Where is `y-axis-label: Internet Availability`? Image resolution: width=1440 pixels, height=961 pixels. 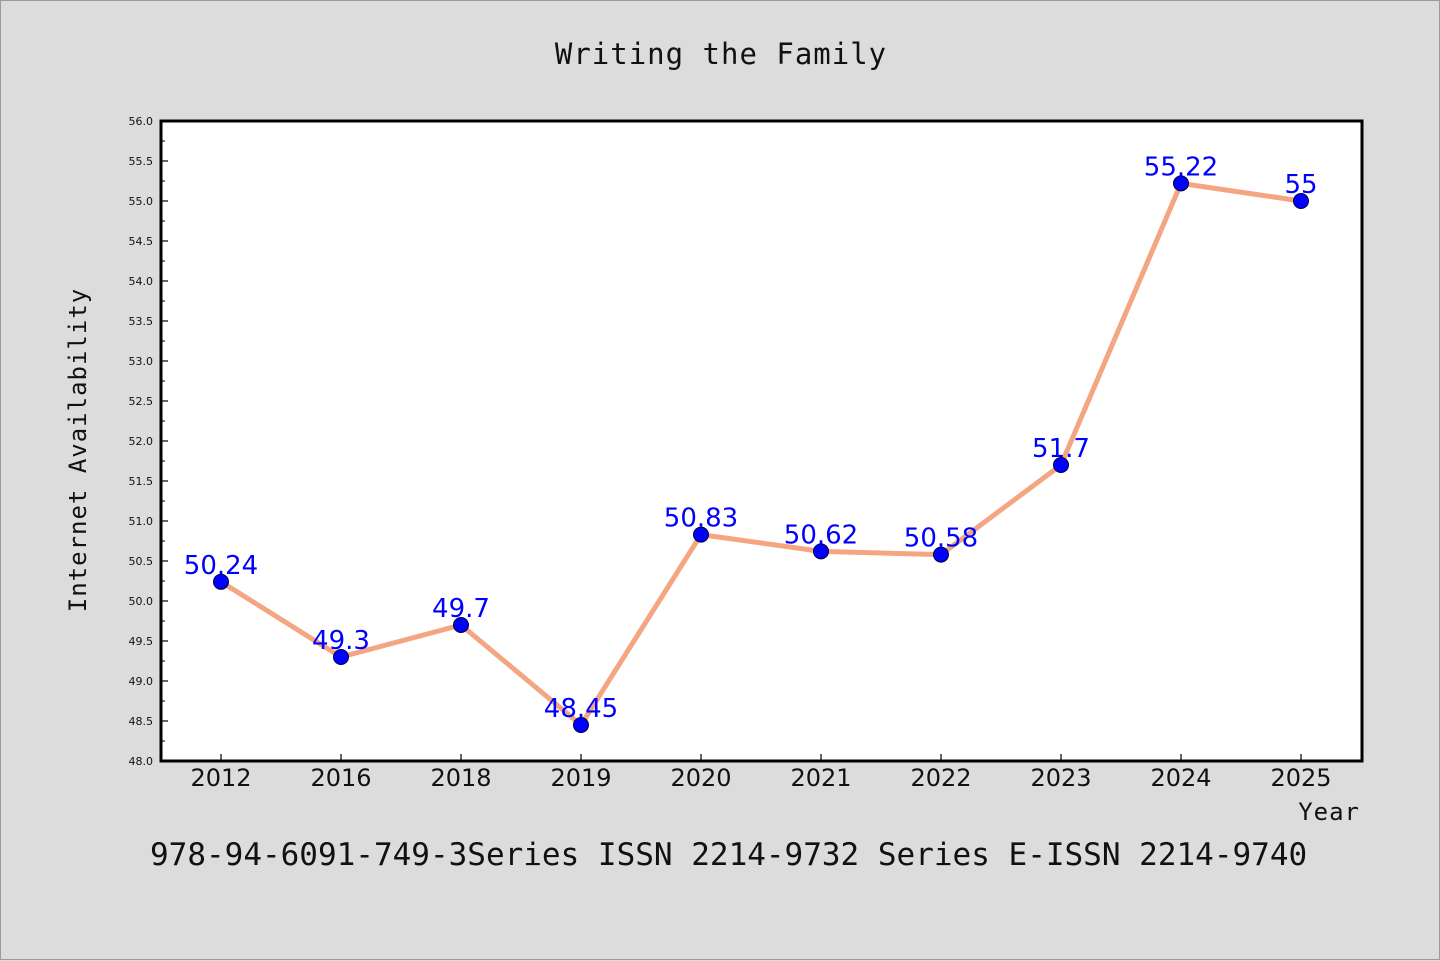 y-axis-label: Internet Availability is located at coordinates (78, 450).